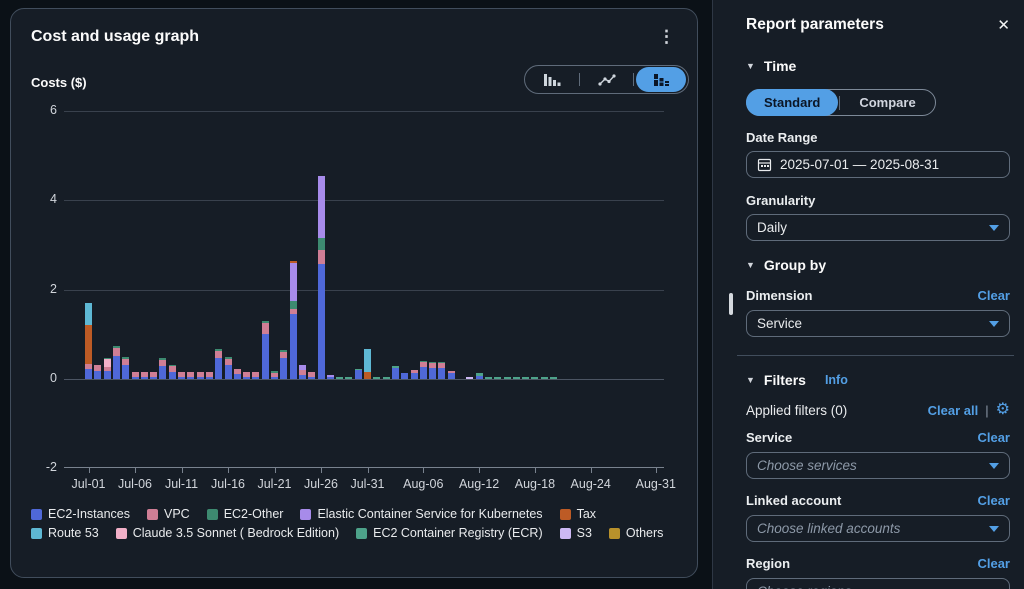  I want to click on dimension-select: Service, so click(878, 323).